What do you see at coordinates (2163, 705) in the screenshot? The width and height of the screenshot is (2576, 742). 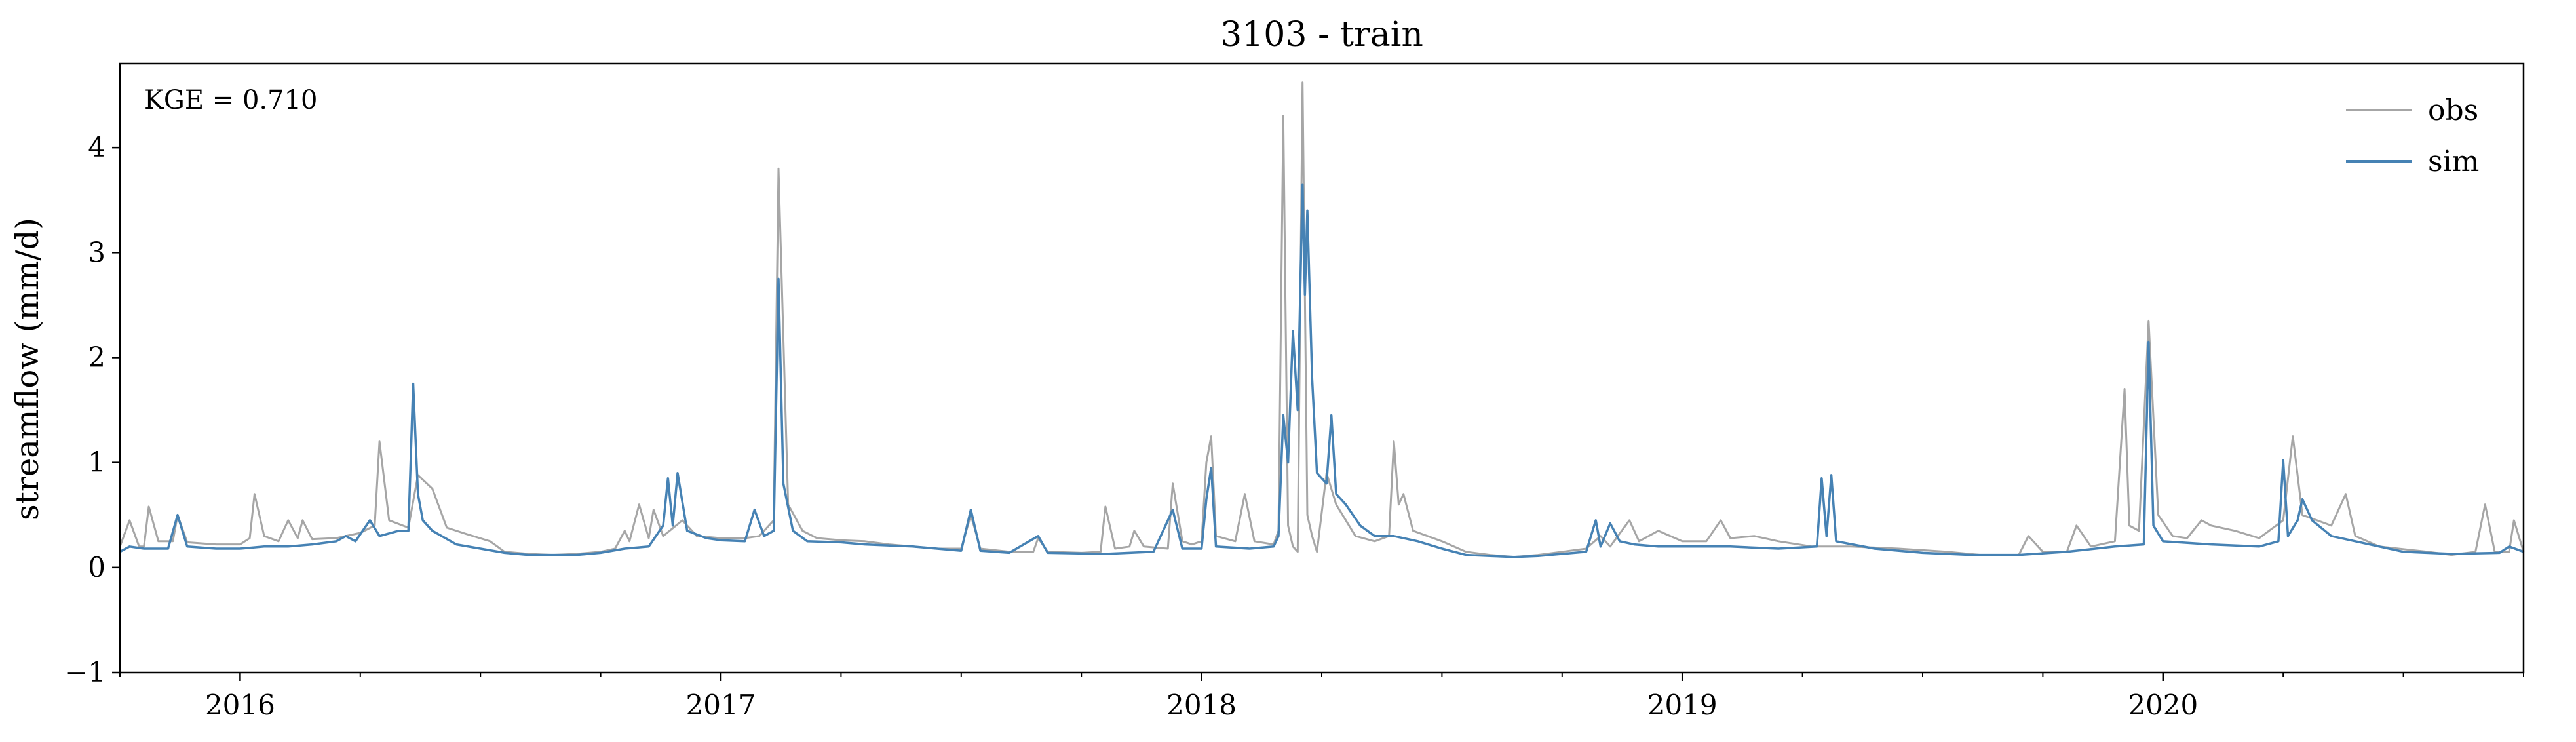 I see `x-tick-label: 2020` at bounding box center [2163, 705].